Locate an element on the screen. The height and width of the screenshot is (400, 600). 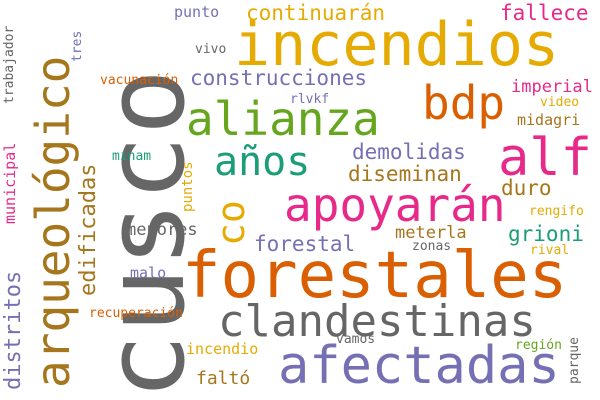
word-region: región is located at coordinates (538, 345).